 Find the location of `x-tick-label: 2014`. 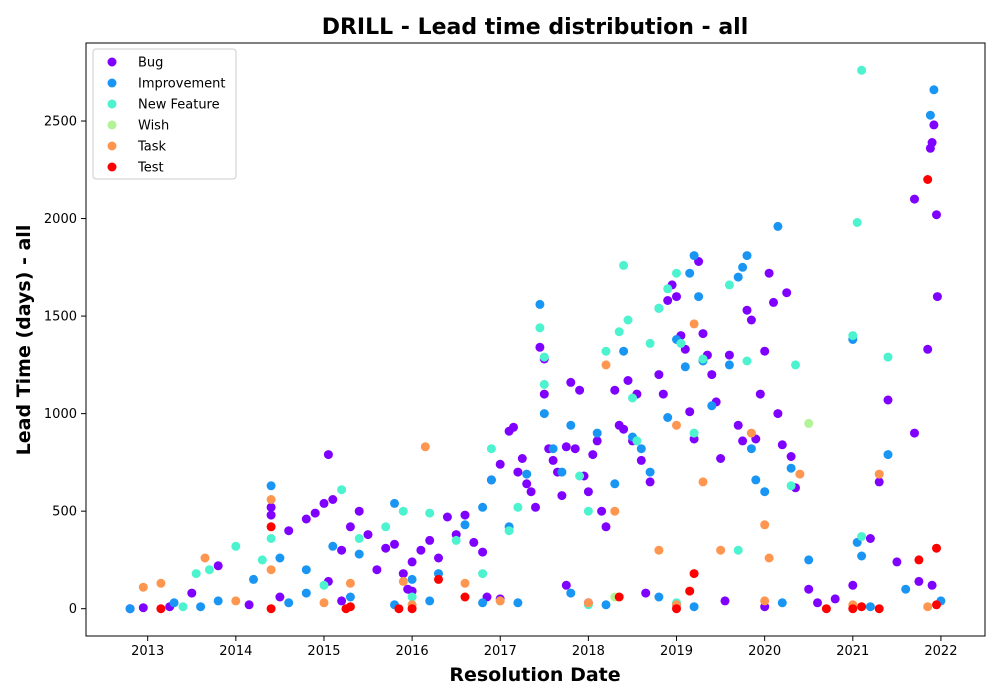

x-tick-label: 2014 is located at coordinates (235, 651).